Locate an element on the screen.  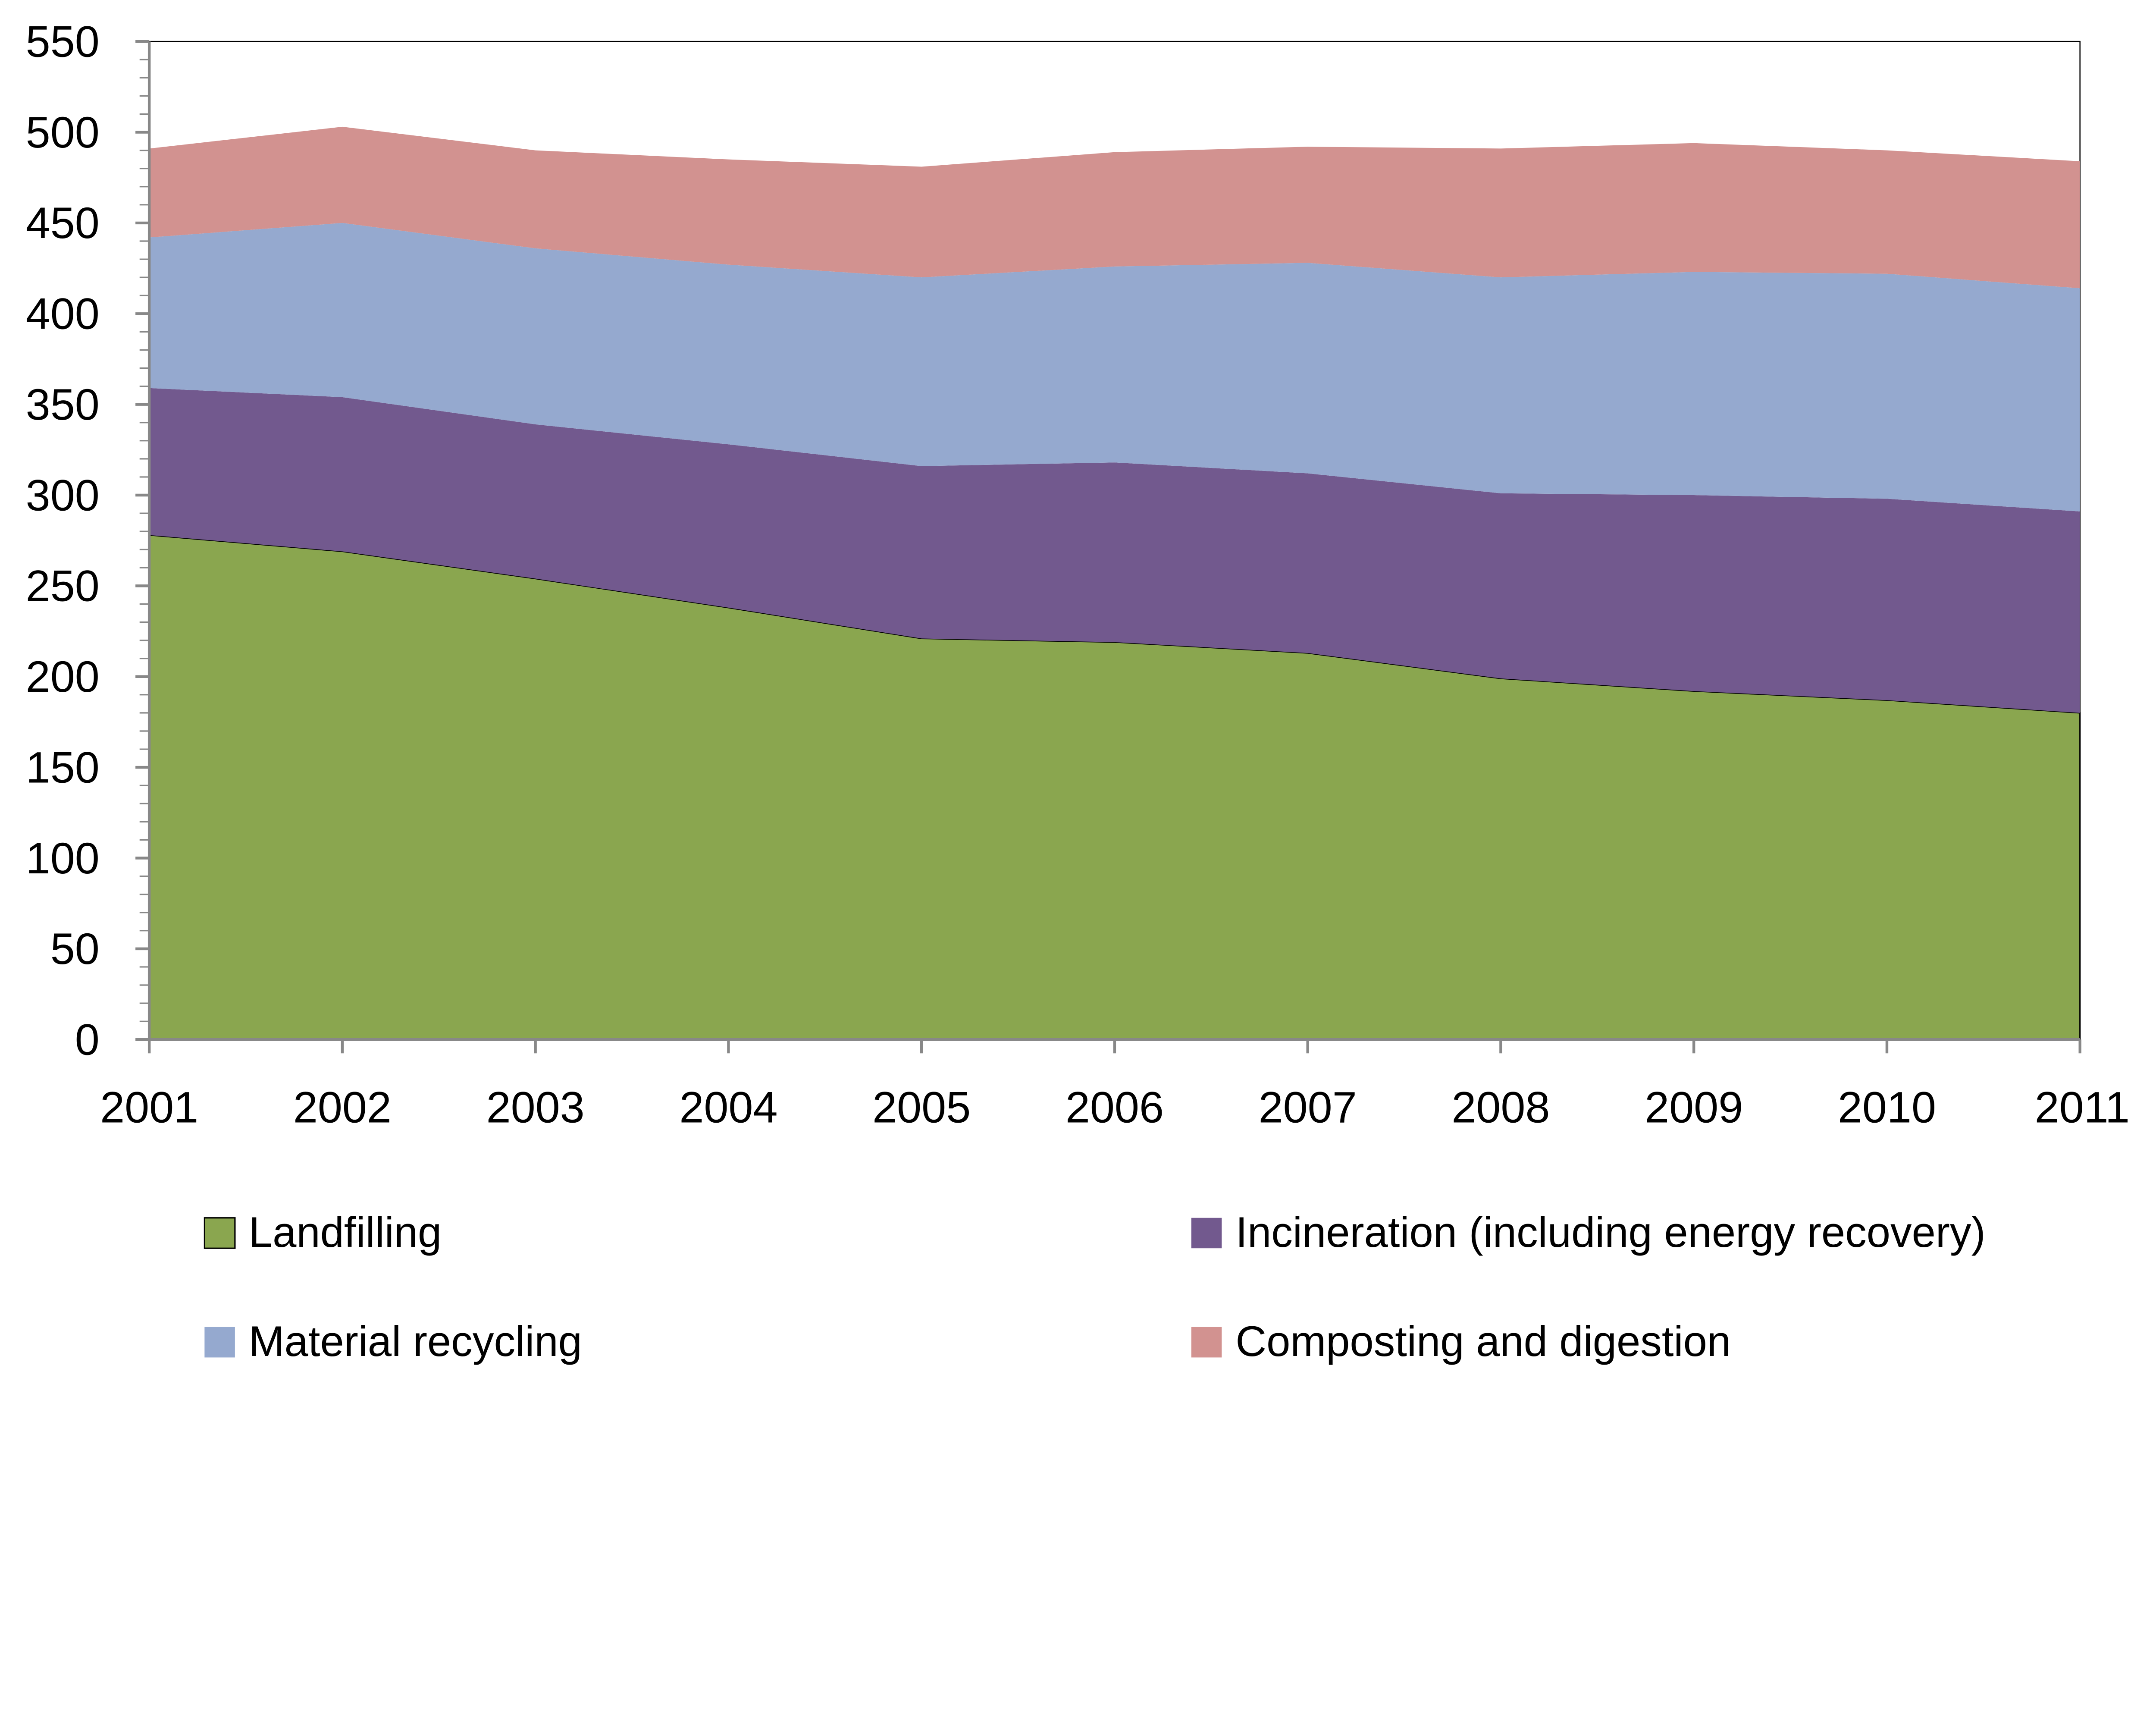
legend-swatch-composting is located at coordinates (1206, 1343).